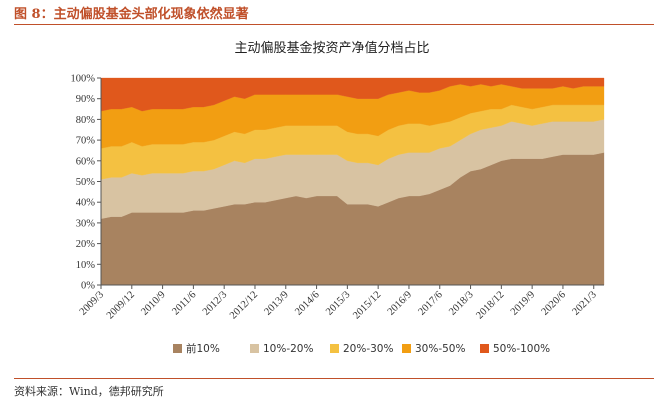 The width and height of the screenshot is (664, 406). What do you see at coordinates (86, 265) in the screenshot?
I see `y-tick-label: 10%` at bounding box center [86, 265].